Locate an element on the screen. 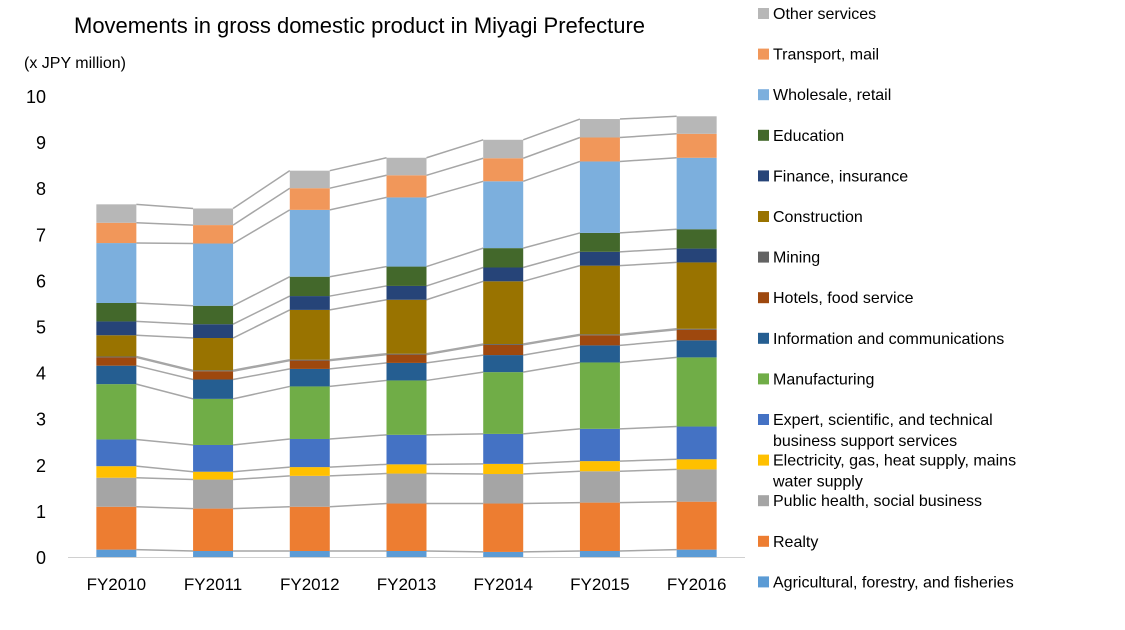  unit-label: (x JPY million) is located at coordinates (75, 64).